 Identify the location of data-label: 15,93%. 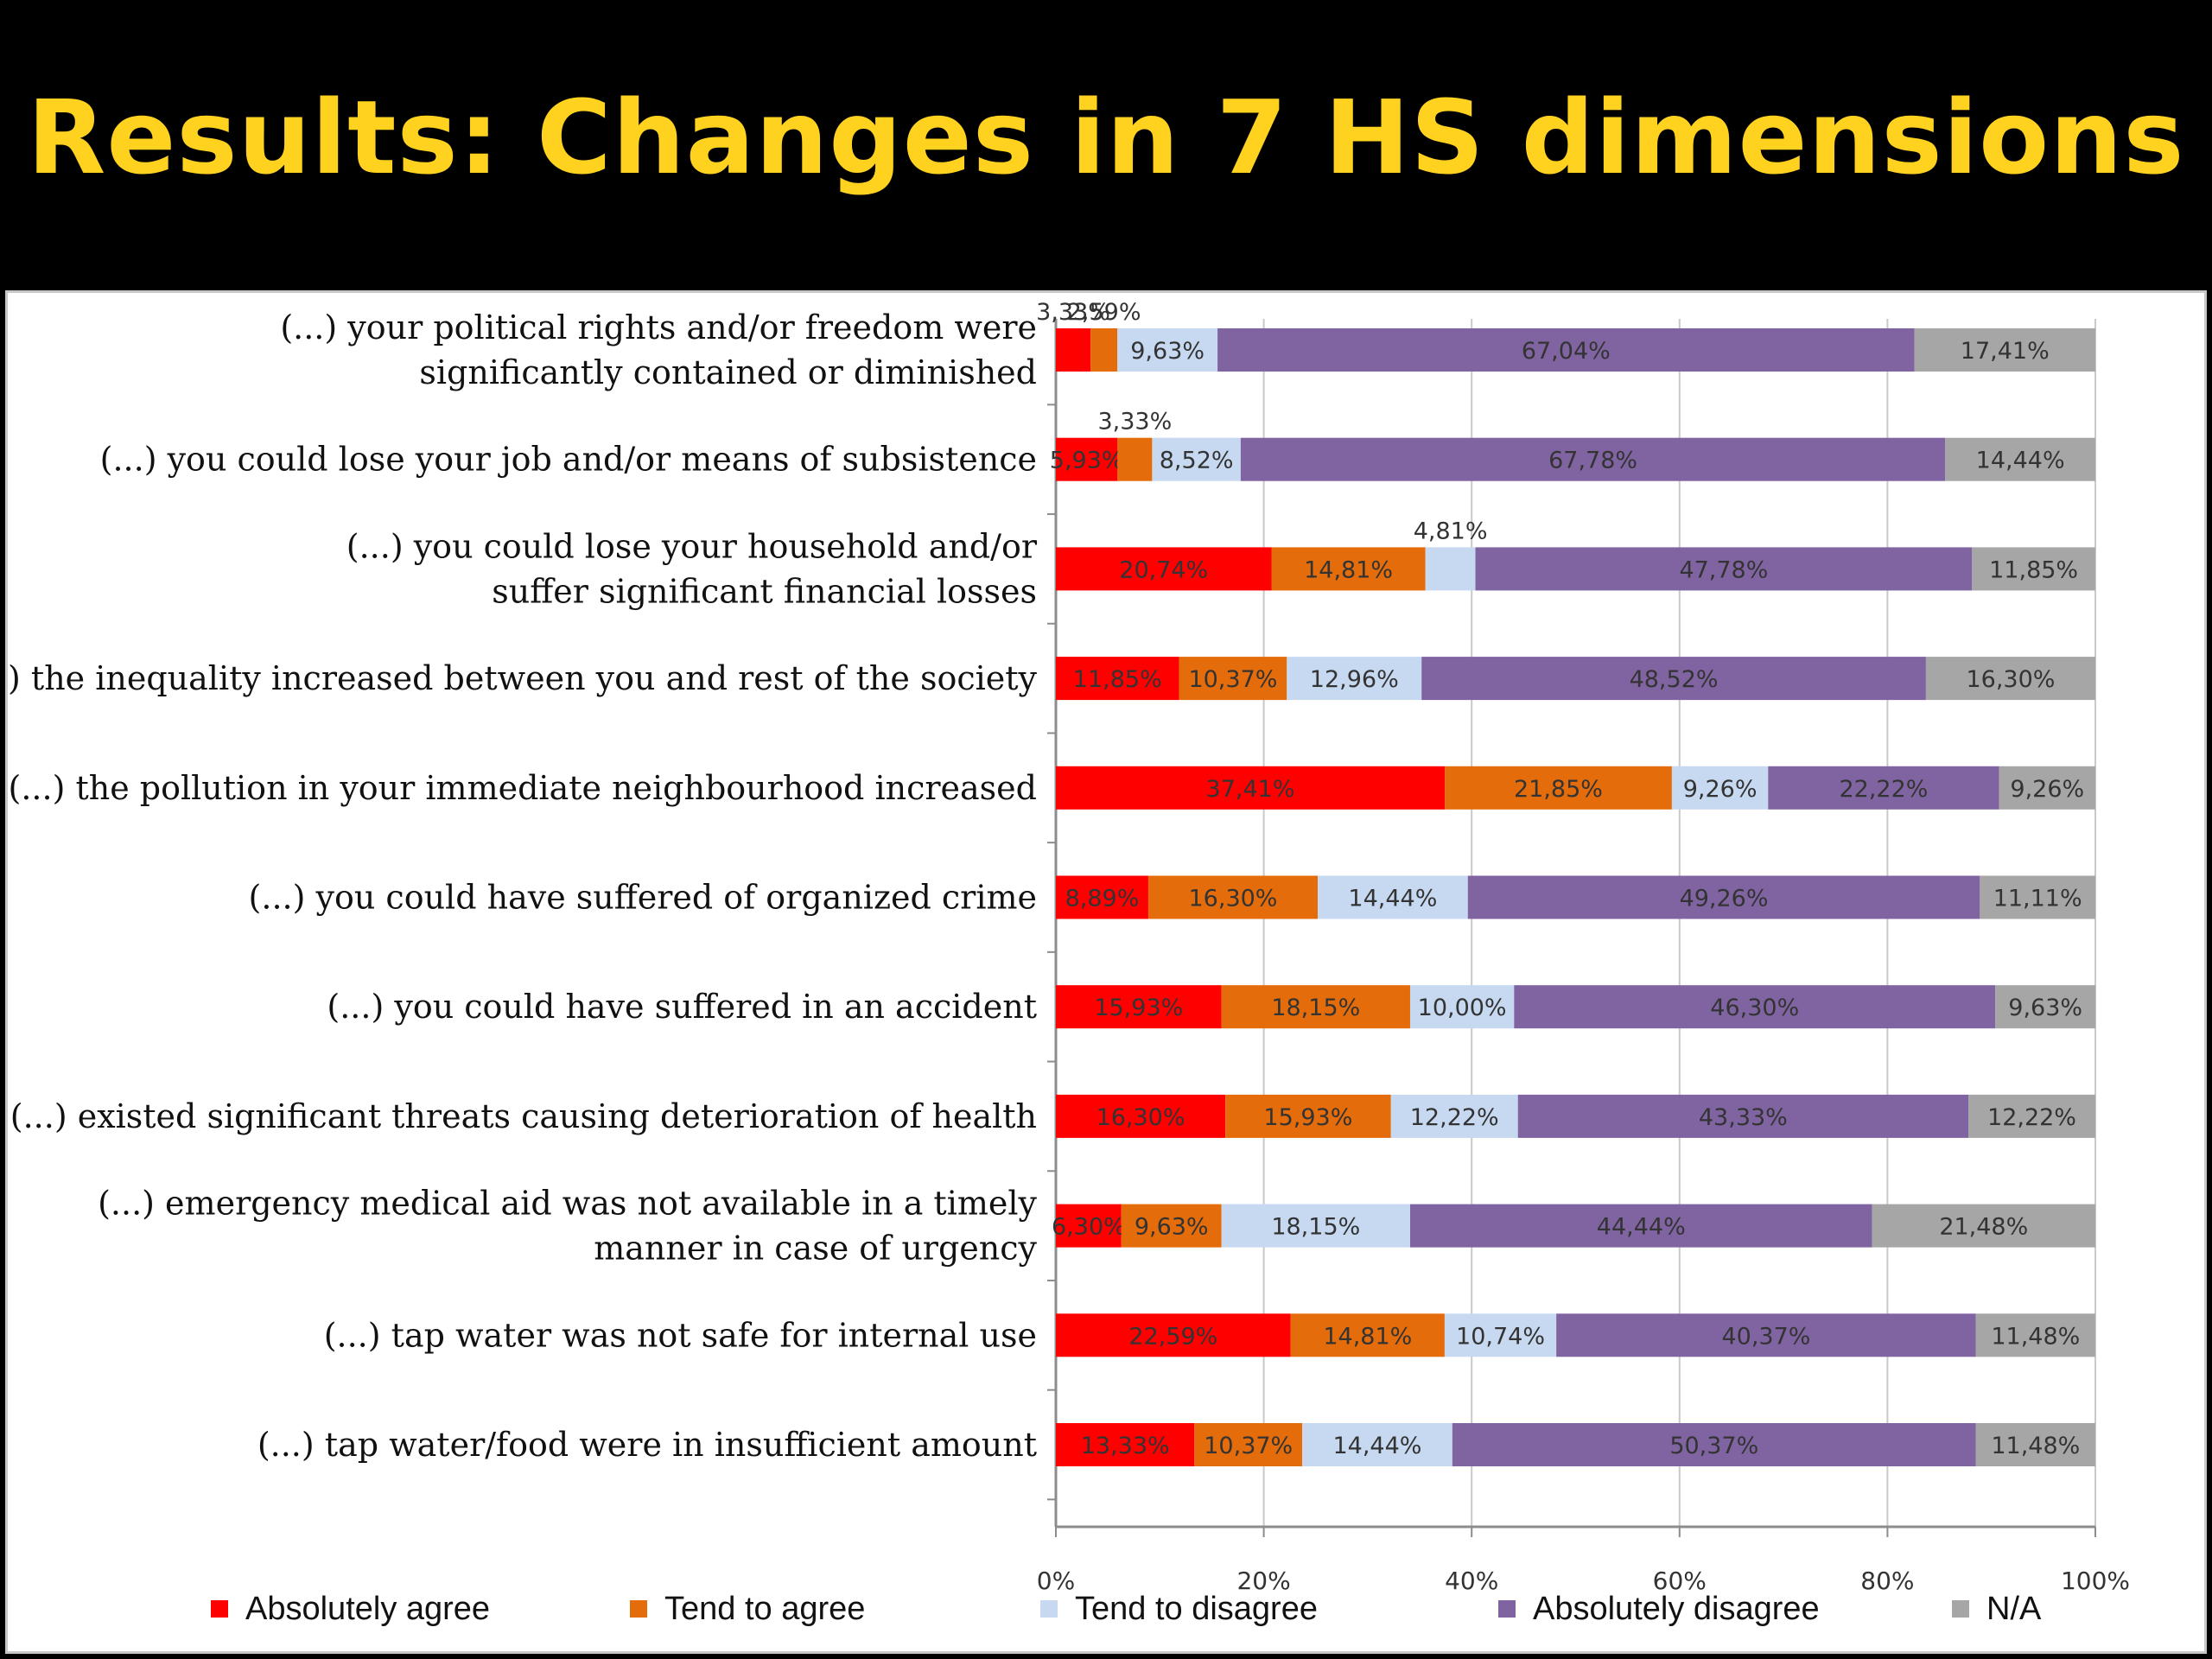
(1307, 1117).